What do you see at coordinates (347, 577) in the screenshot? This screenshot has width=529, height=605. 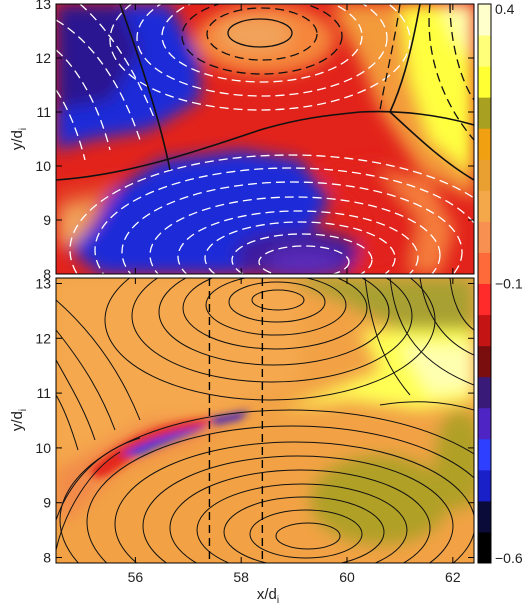 I see `x-tick-label: 60` at bounding box center [347, 577].